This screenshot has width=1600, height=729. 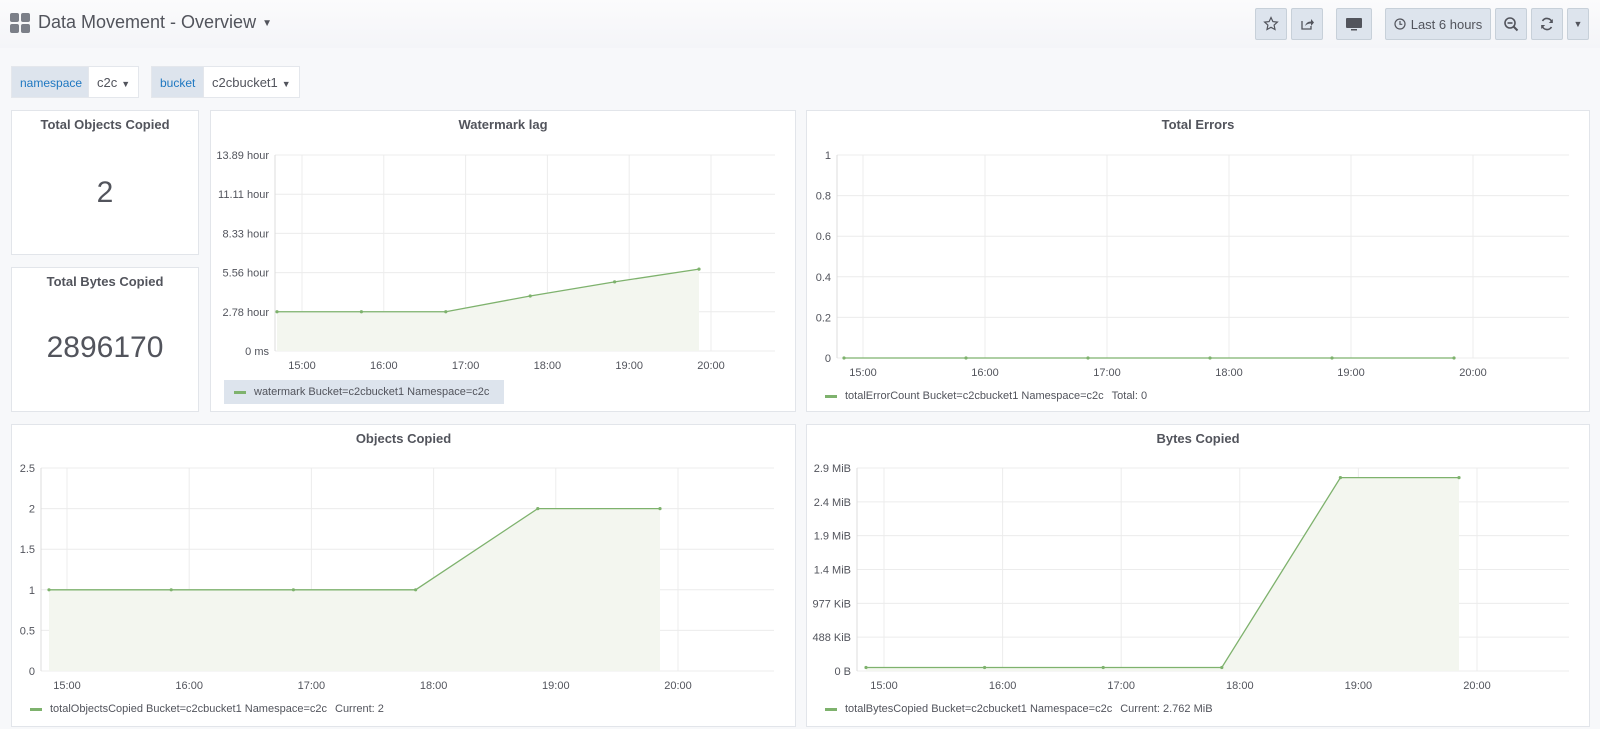 I want to click on y-tick-label: 977 KiB, so click(x=831, y=604).